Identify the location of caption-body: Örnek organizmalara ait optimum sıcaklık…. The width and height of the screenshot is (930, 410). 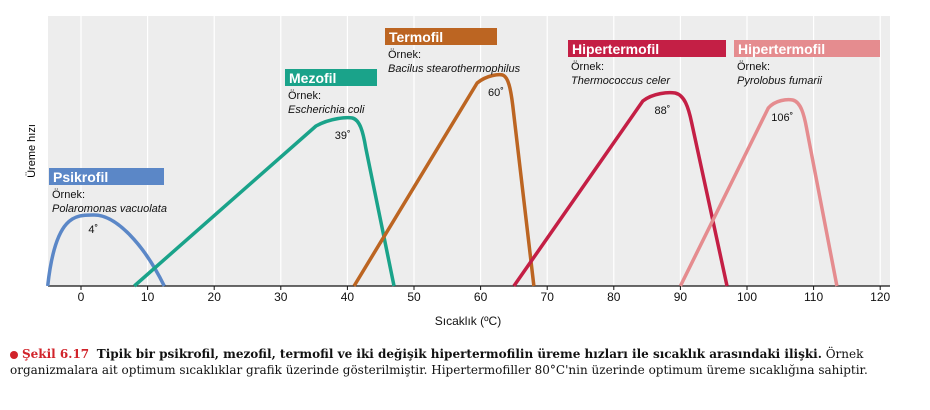
(439, 362).